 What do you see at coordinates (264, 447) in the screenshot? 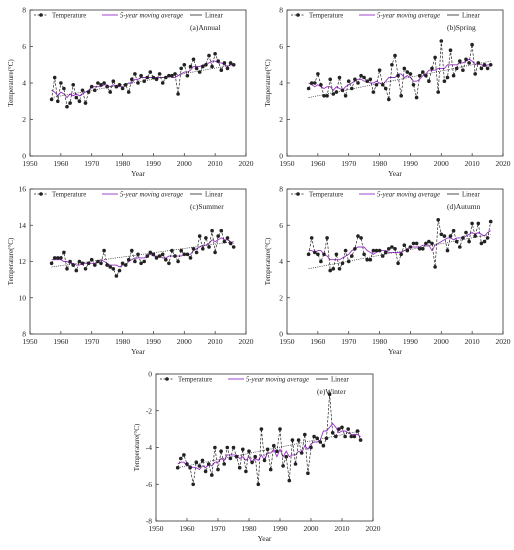
I see `plot-frame` at bounding box center [264, 447].